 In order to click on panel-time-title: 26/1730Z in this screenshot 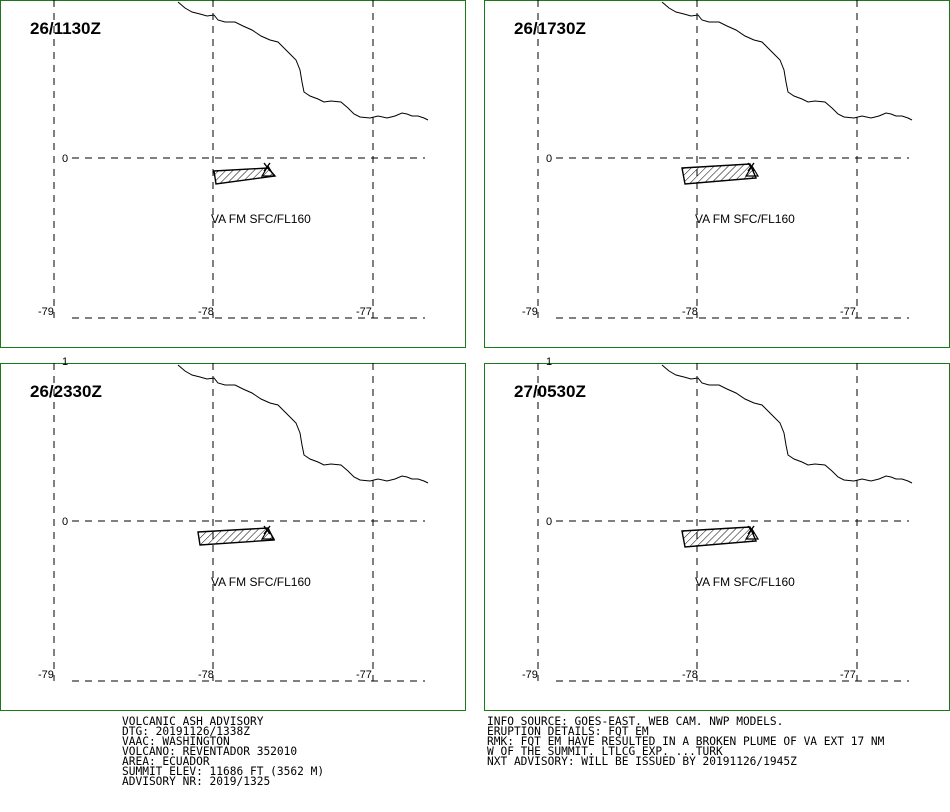, I will do `click(550, 28)`.